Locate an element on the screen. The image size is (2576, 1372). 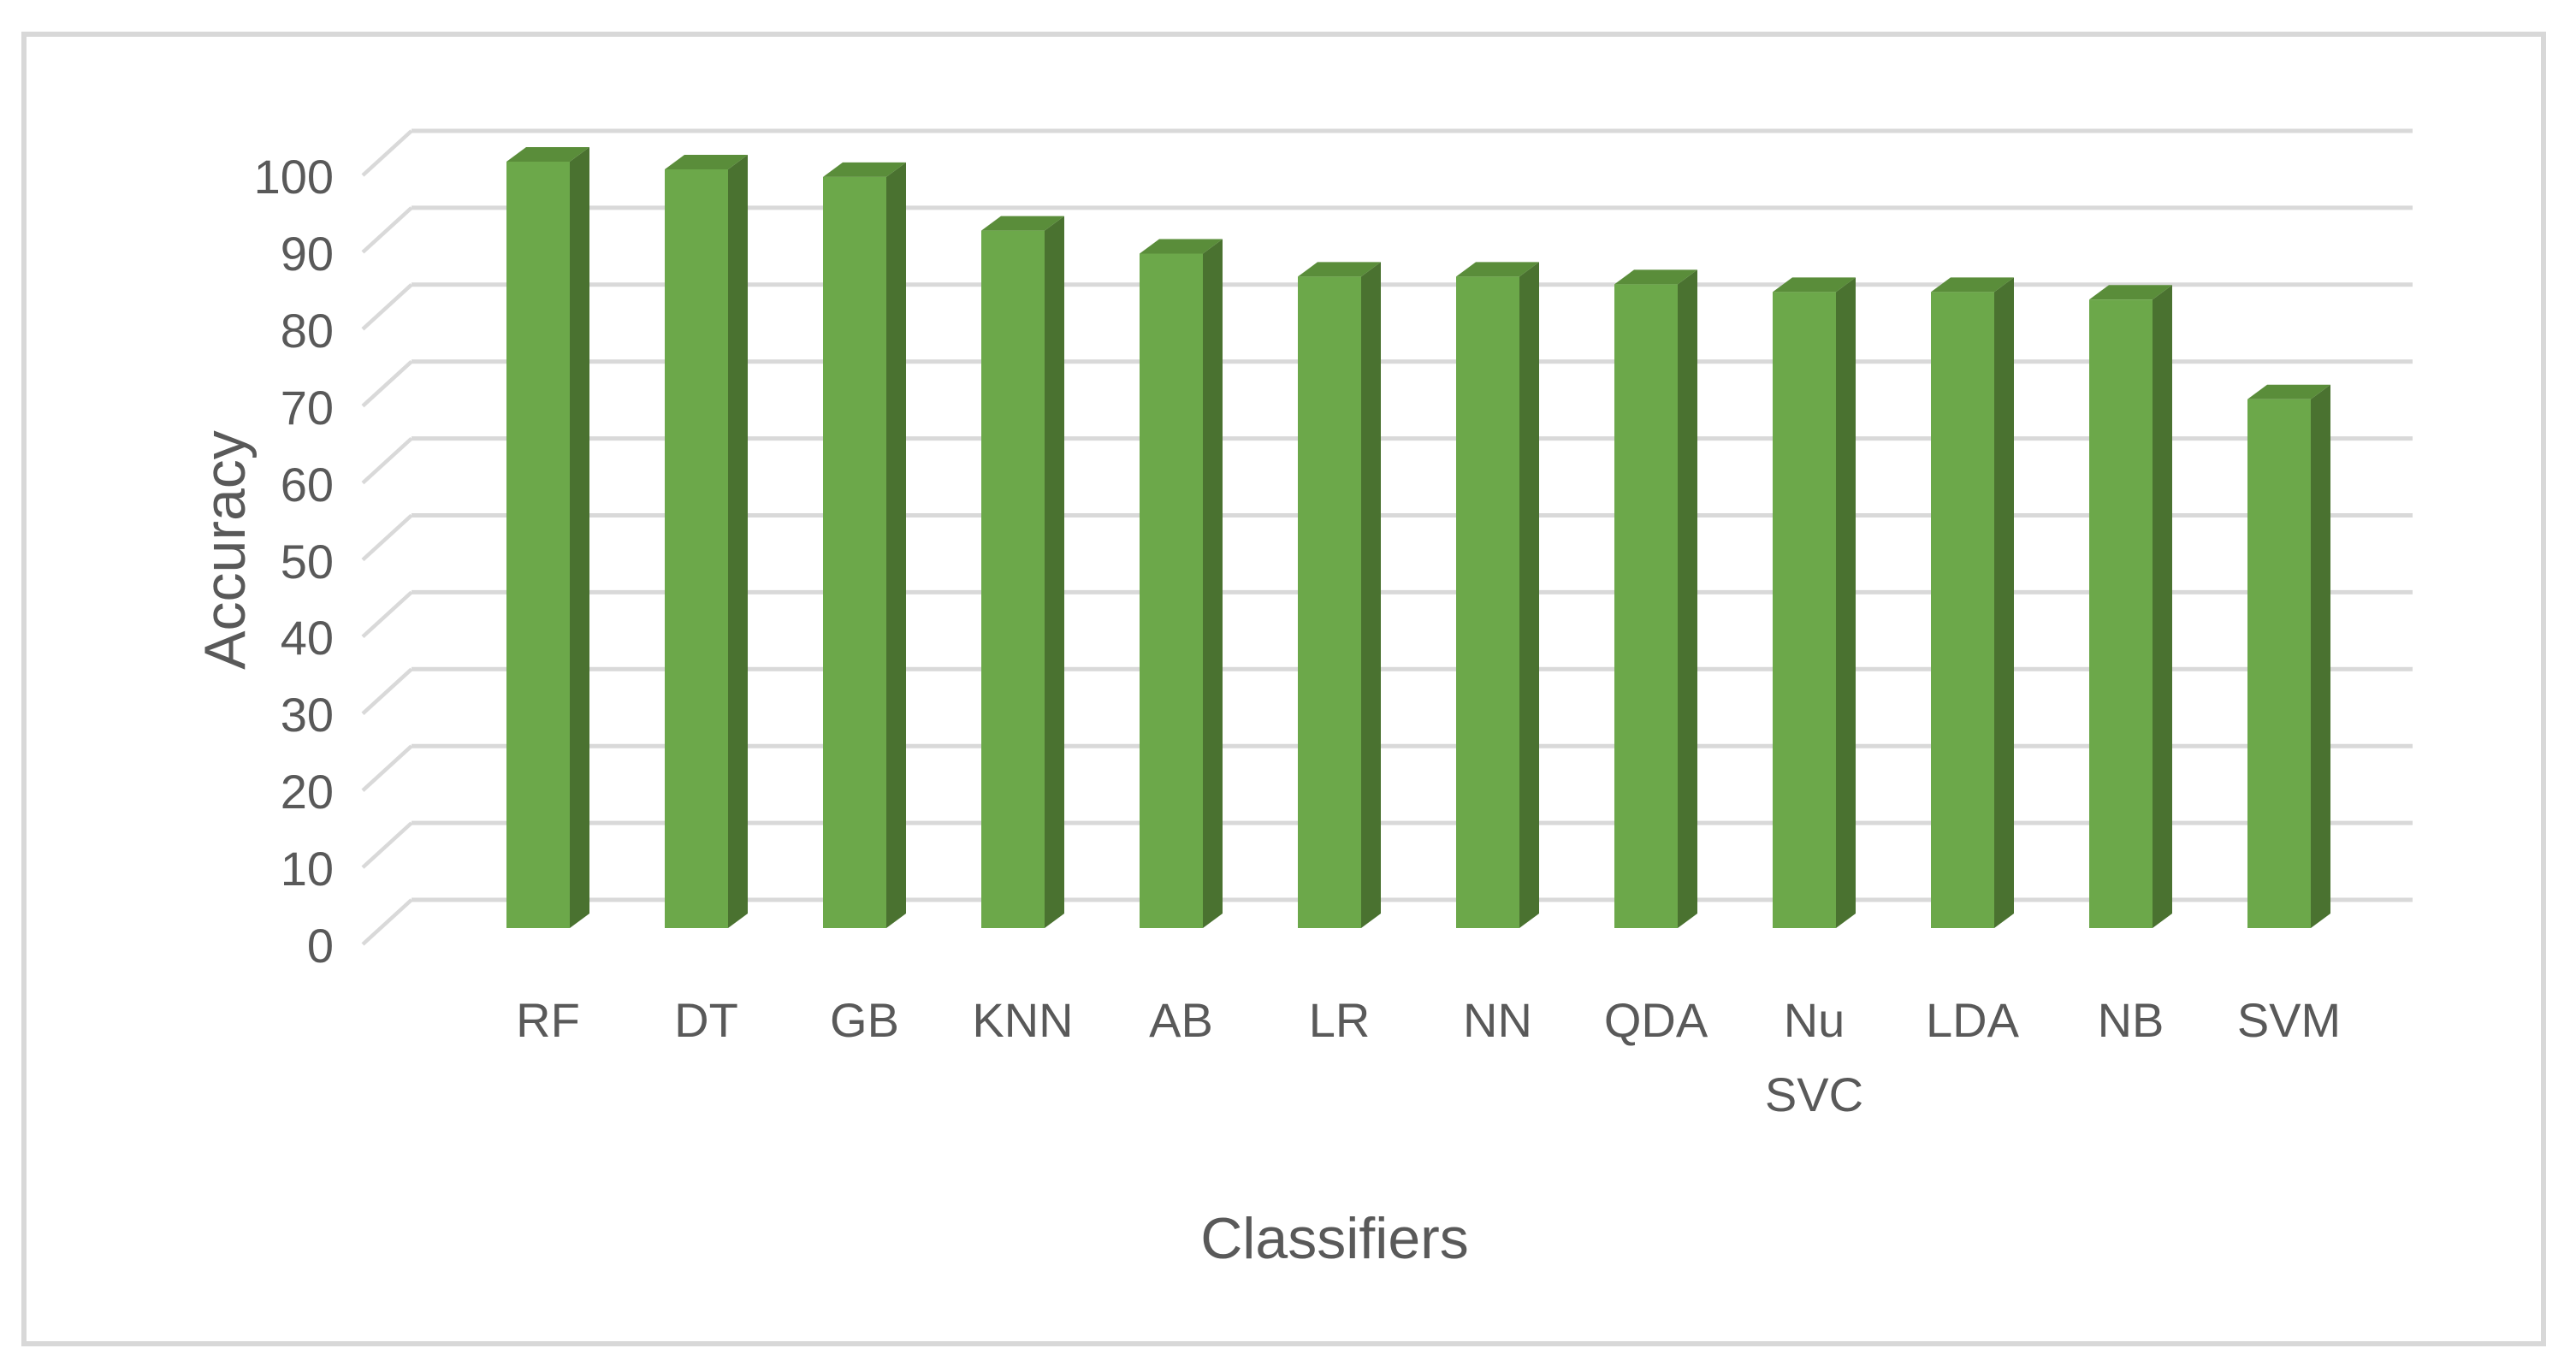
y-tick-label-70: 70 is located at coordinates (307, 407).